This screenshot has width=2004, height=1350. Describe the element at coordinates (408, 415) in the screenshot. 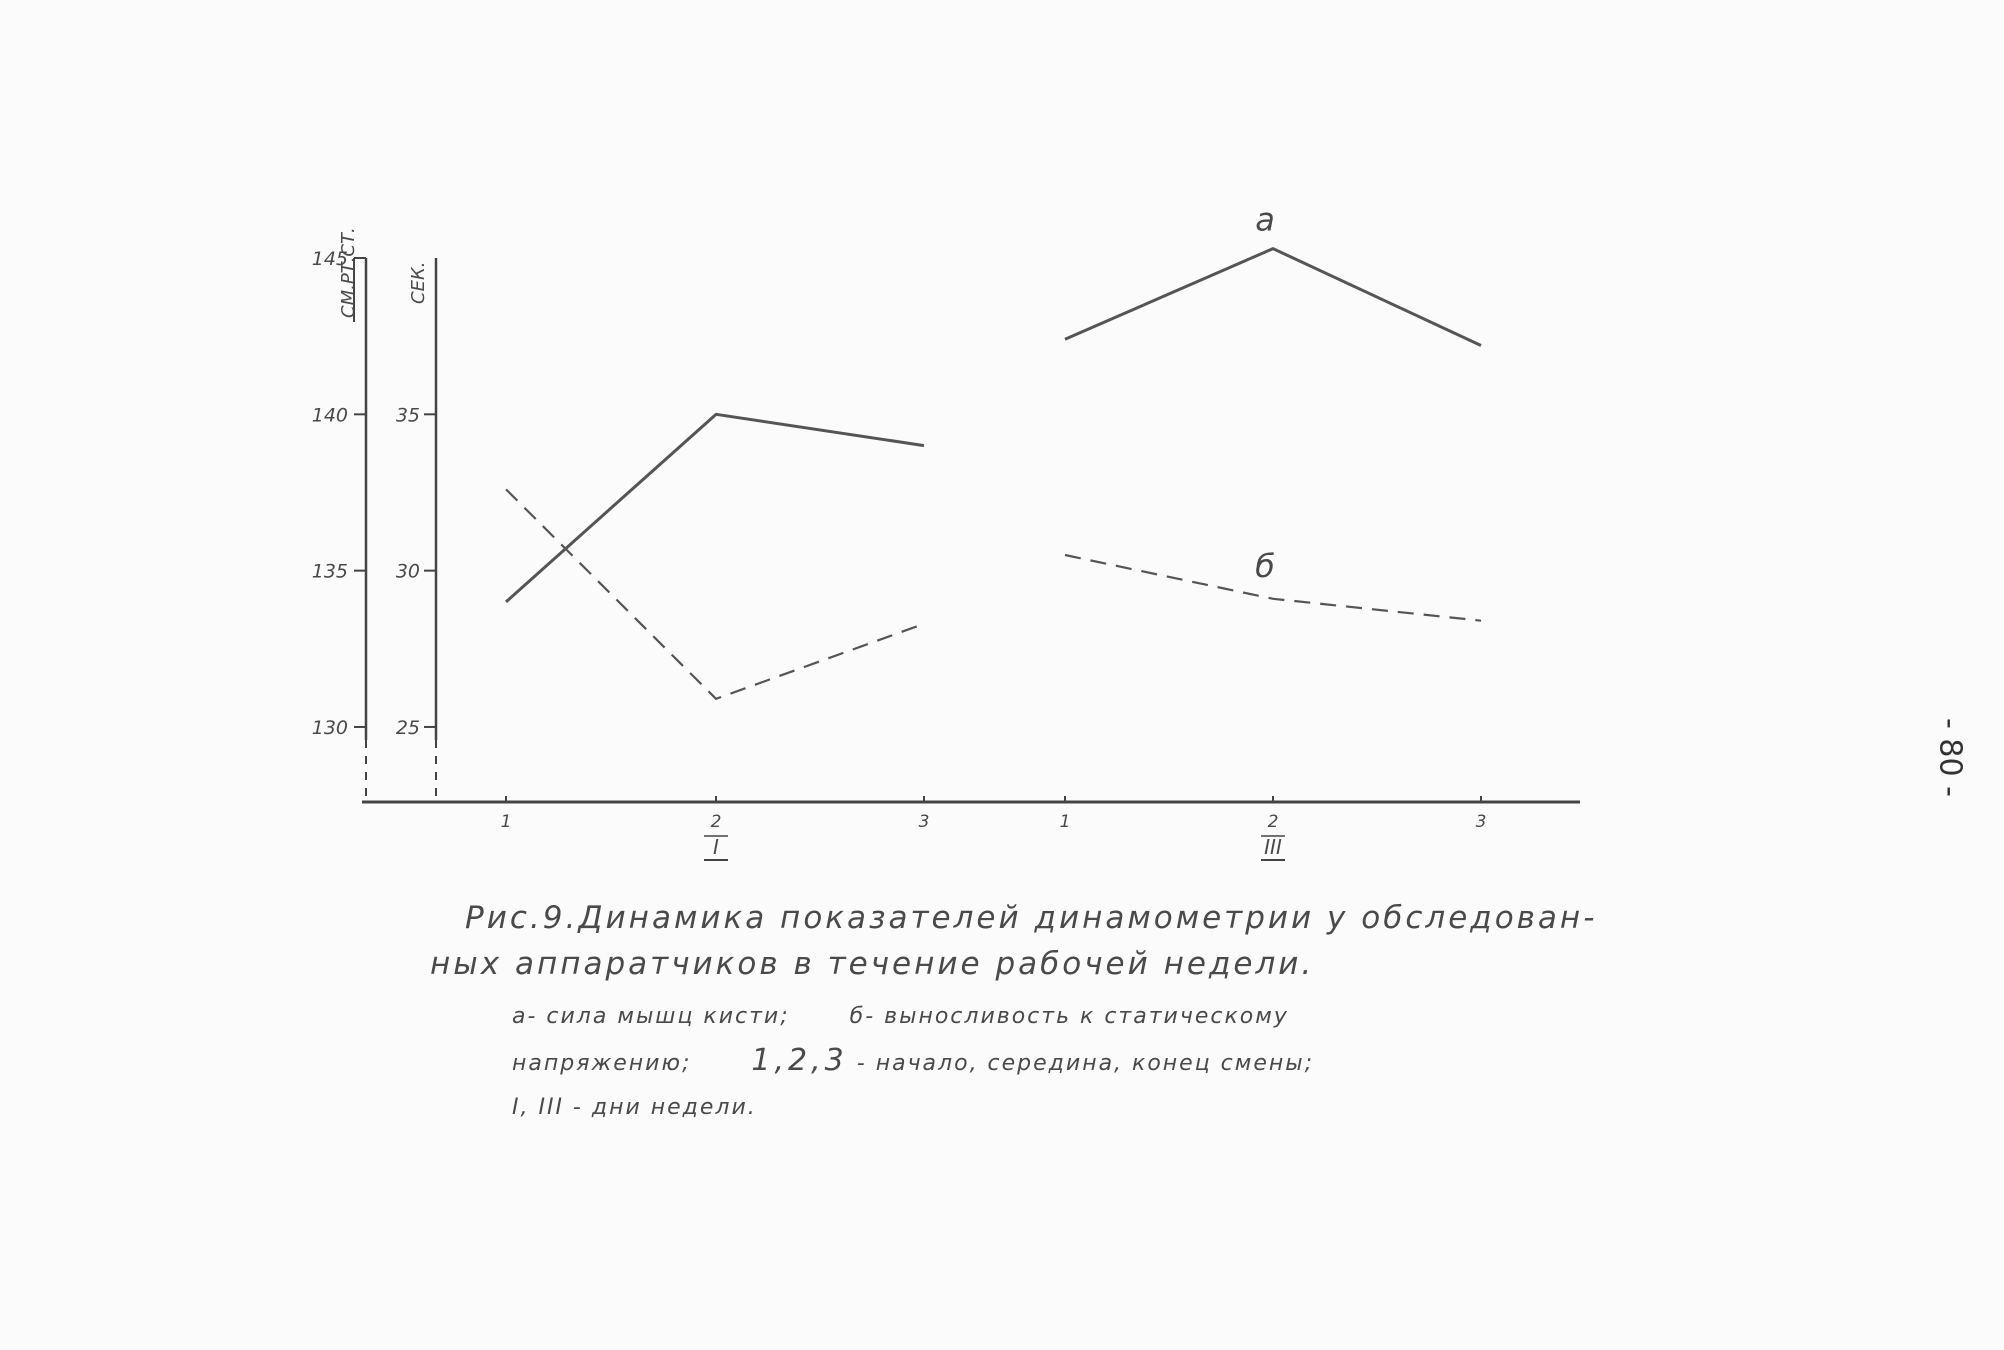

I see `y-inner-tick-label: 35` at that location.